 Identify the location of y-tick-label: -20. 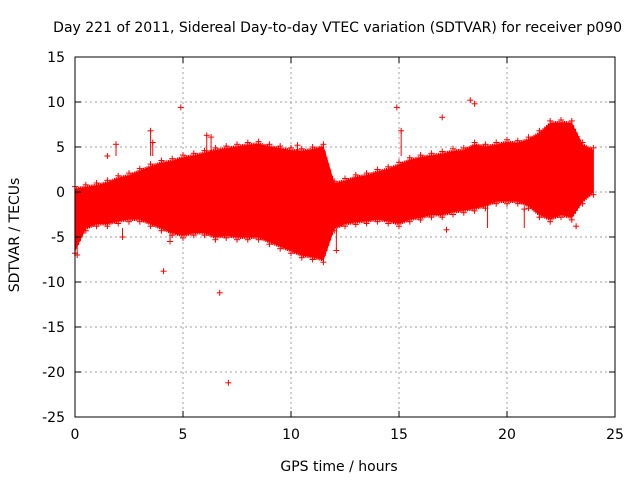
(53, 373).